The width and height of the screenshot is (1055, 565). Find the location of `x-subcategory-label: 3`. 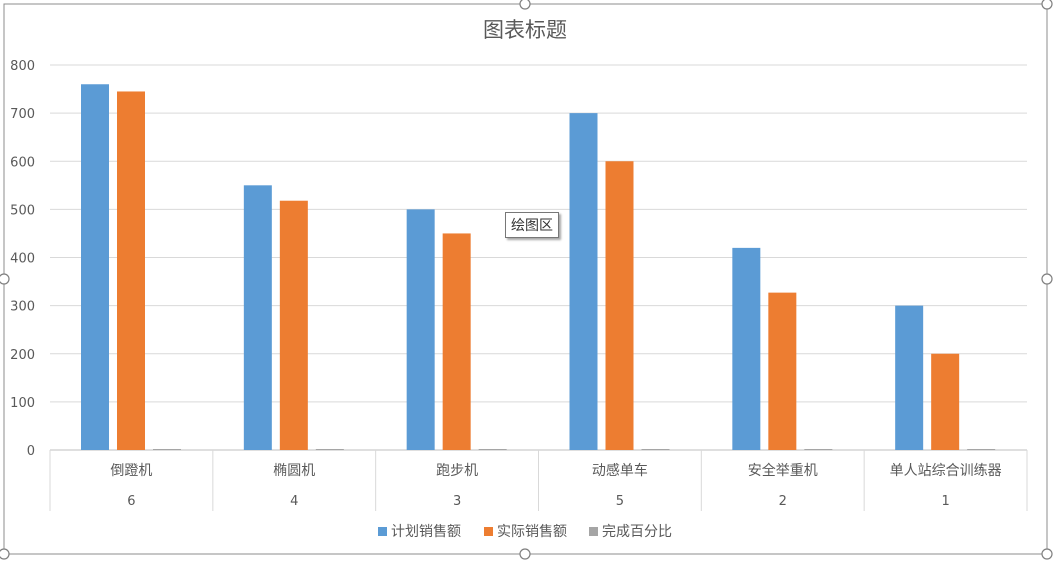

x-subcategory-label: 3 is located at coordinates (457, 501).